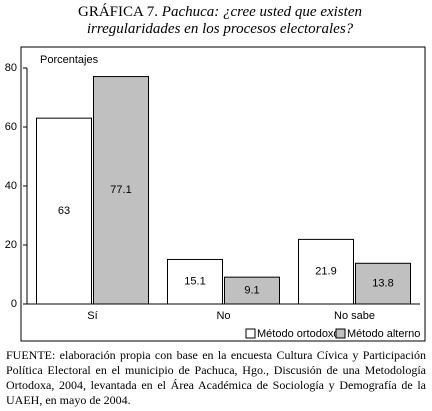 This screenshot has height=411, width=432. I want to click on y-tick-label: 40, so click(11, 186).